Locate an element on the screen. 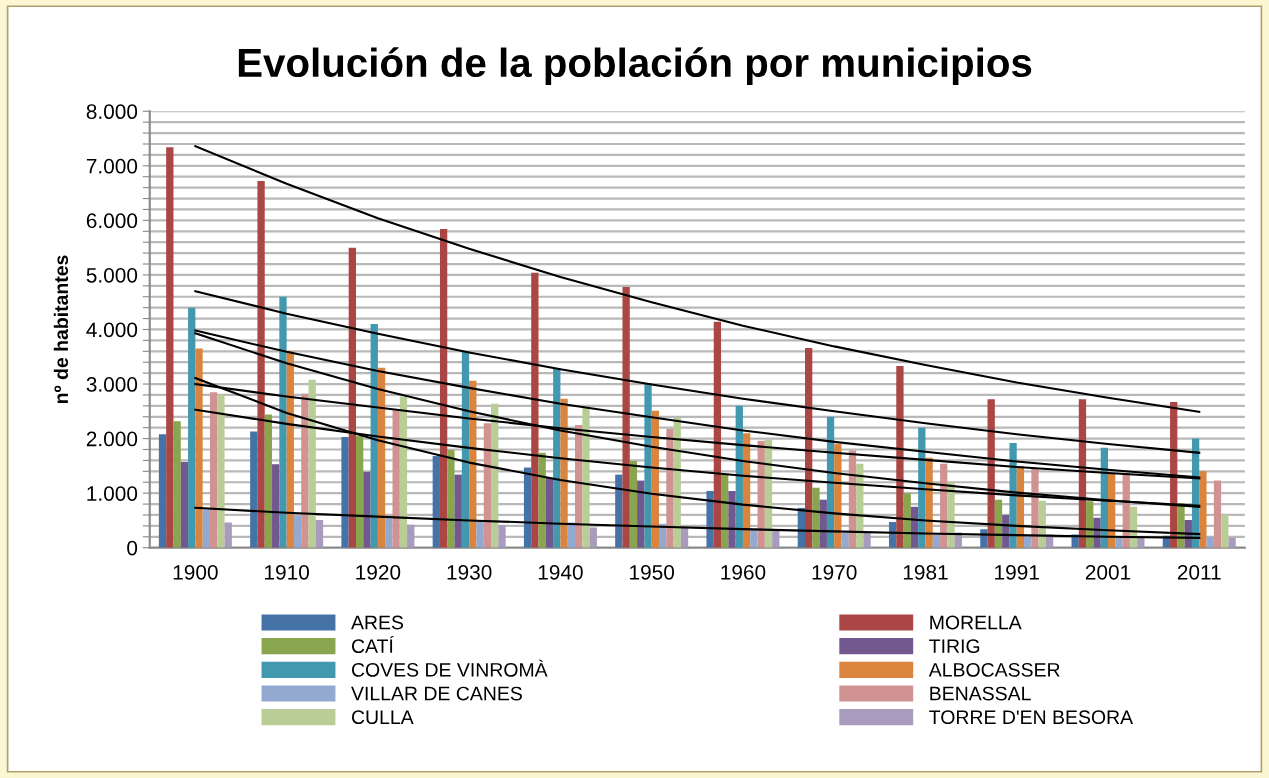  legend-label: ALBOCASSER is located at coordinates (994, 669).